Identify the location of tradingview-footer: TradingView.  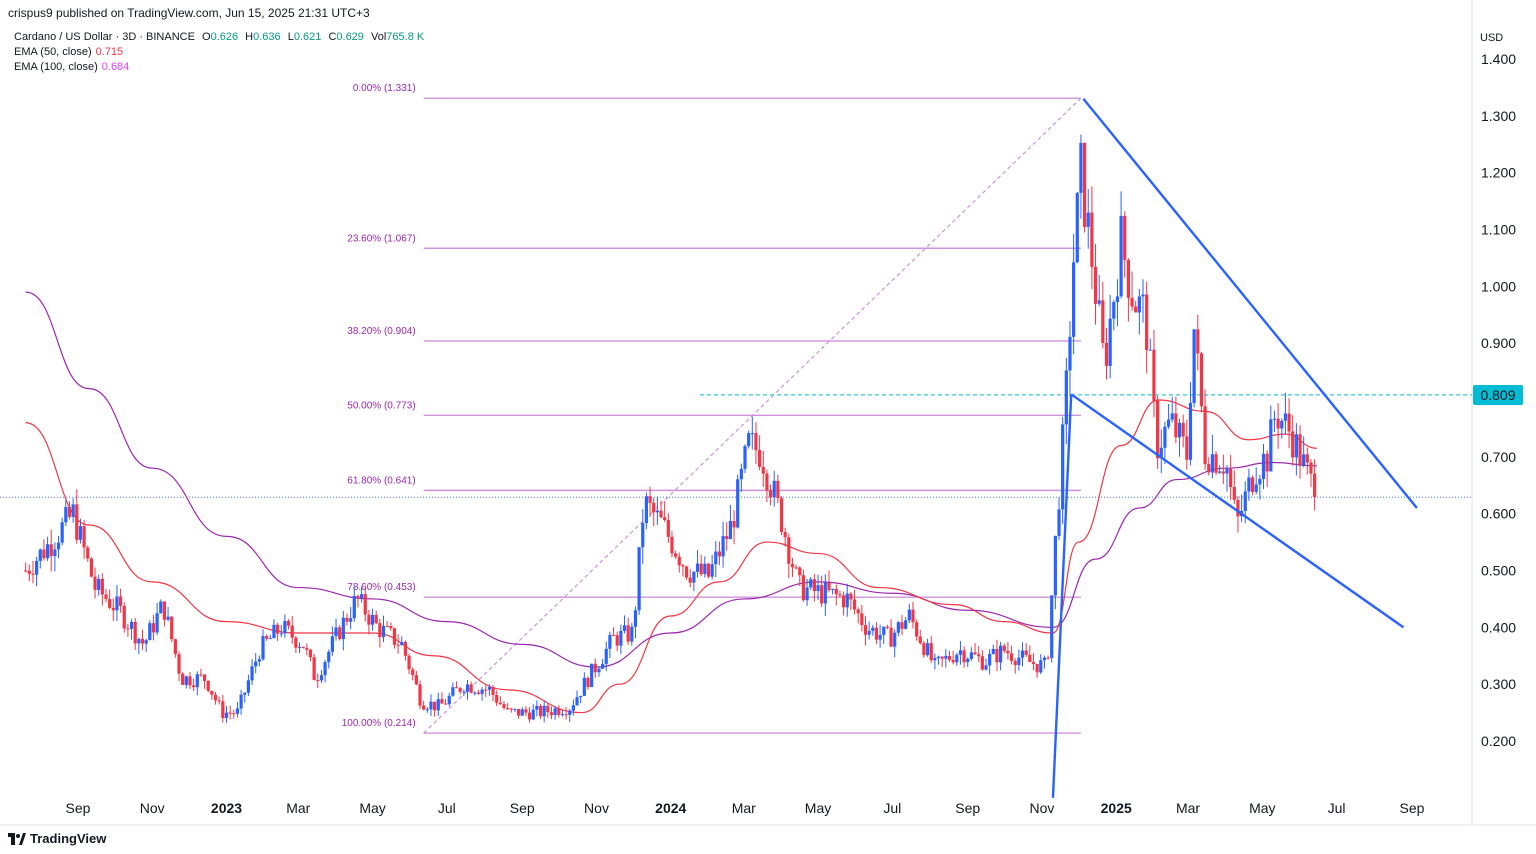
(57, 838).